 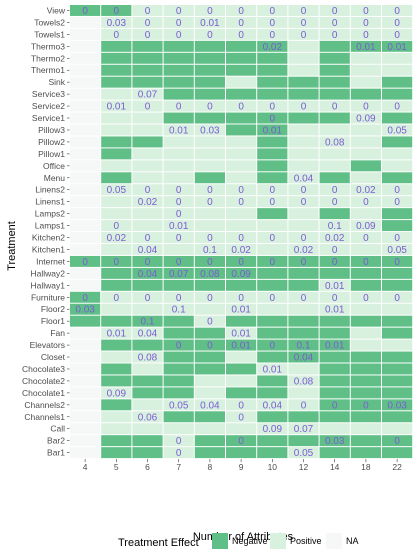 What do you see at coordinates (179, 190) in the screenshot?
I see `cell-value-linens2-7: 0` at bounding box center [179, 190].